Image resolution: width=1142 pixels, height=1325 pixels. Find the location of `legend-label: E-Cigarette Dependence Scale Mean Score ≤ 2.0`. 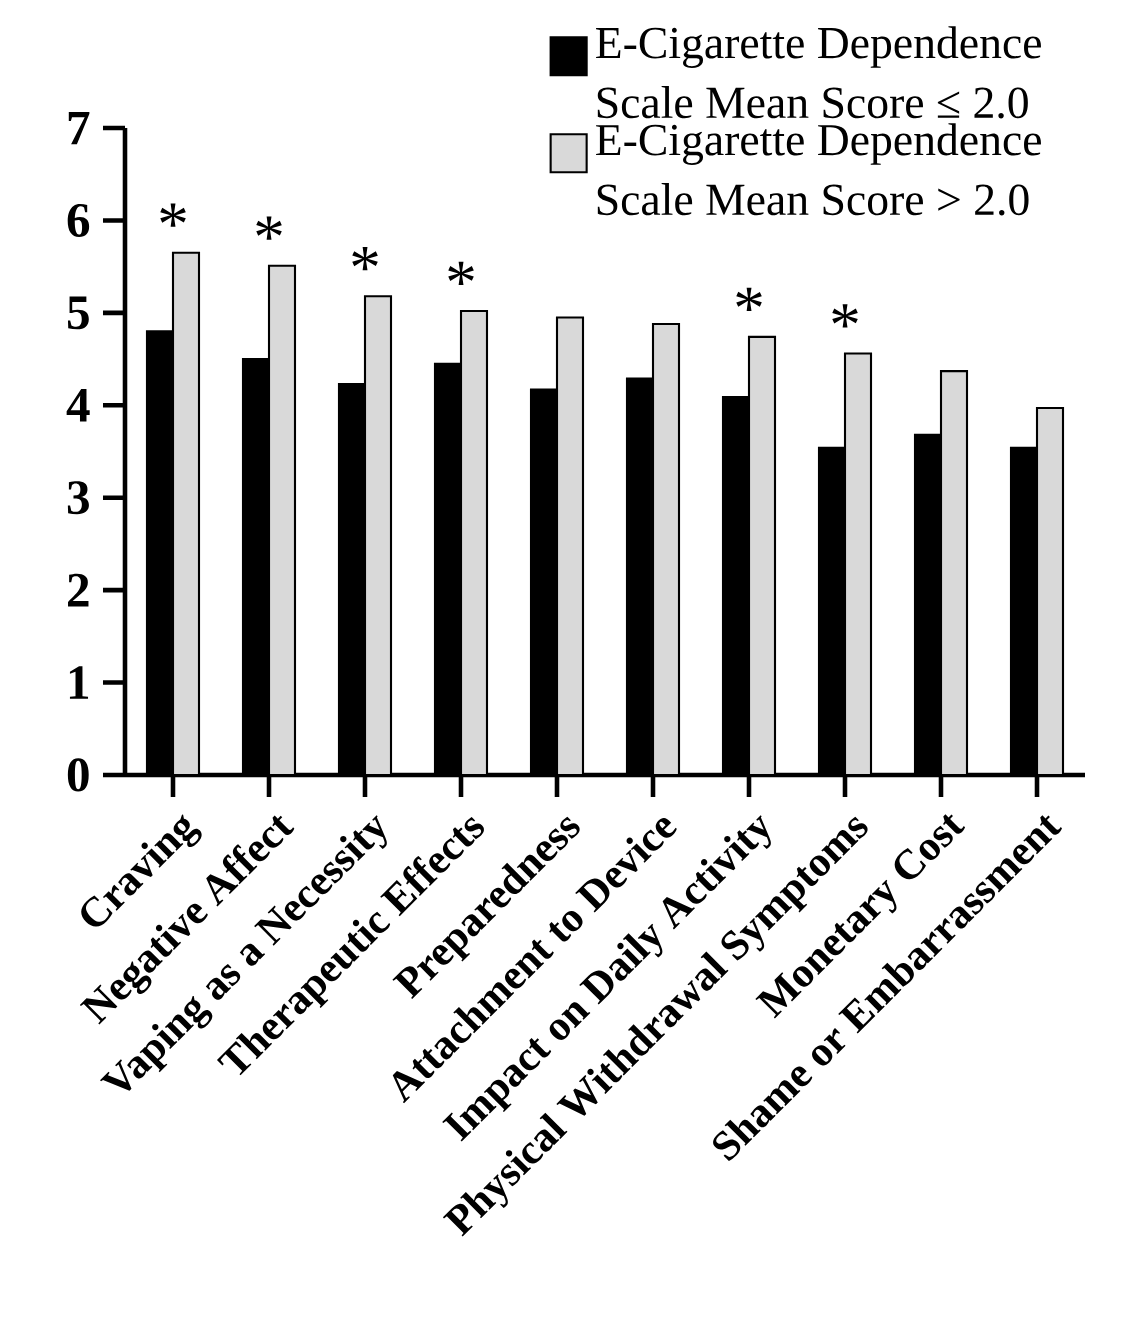

legend-label: E-Cigarette Dependence Scale Mean Score ≤ 2.0 is located at coordinates (818, 72).